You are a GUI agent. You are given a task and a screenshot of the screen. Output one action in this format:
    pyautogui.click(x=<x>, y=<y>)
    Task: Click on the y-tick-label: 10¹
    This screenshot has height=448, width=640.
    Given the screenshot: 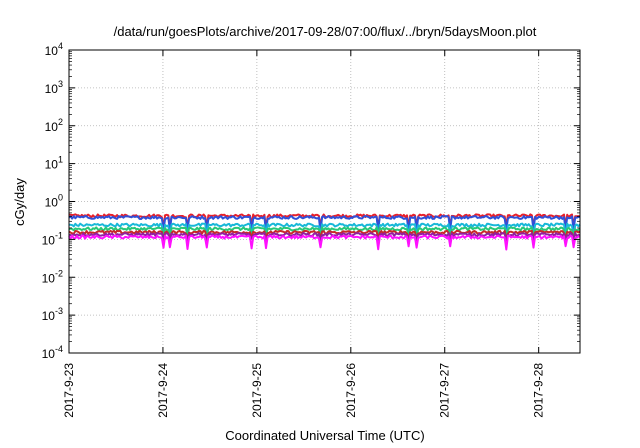 What is the action you would take?
    pyautogui.click(x=54, y=163)
    